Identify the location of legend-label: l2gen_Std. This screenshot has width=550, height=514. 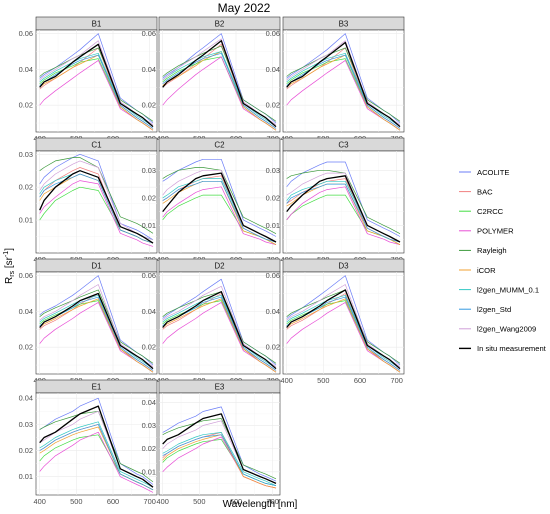
(494, 309).